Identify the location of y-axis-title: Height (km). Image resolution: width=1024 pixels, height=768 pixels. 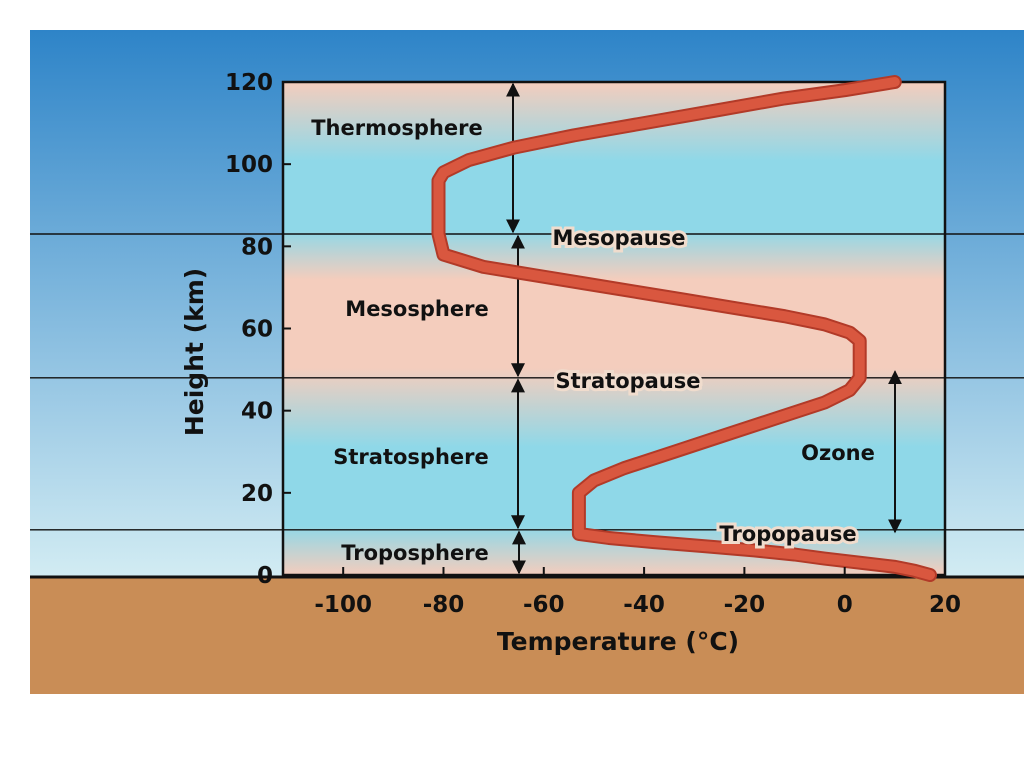
(194, 352).